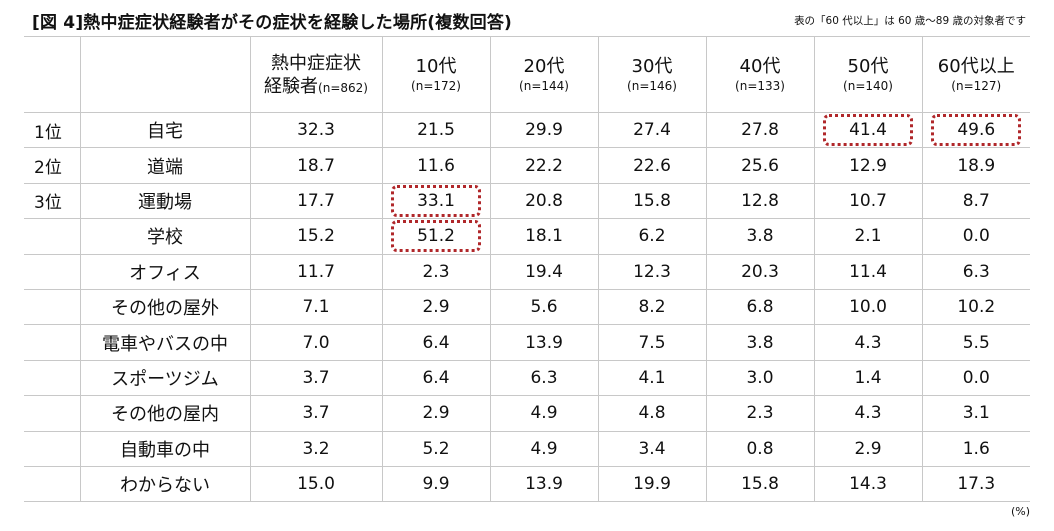 Image resolution: width=1054 pixels, height=531 pixels. I want to click on value-cell: 27.4, so click(651, 130).